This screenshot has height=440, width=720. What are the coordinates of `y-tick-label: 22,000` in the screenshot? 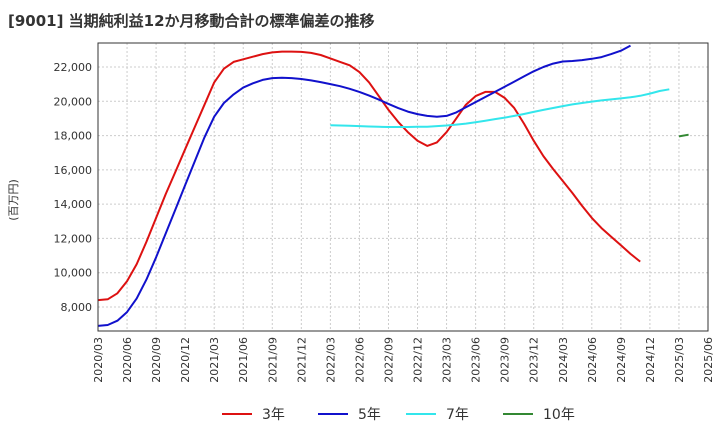 It's located at (73, 67).